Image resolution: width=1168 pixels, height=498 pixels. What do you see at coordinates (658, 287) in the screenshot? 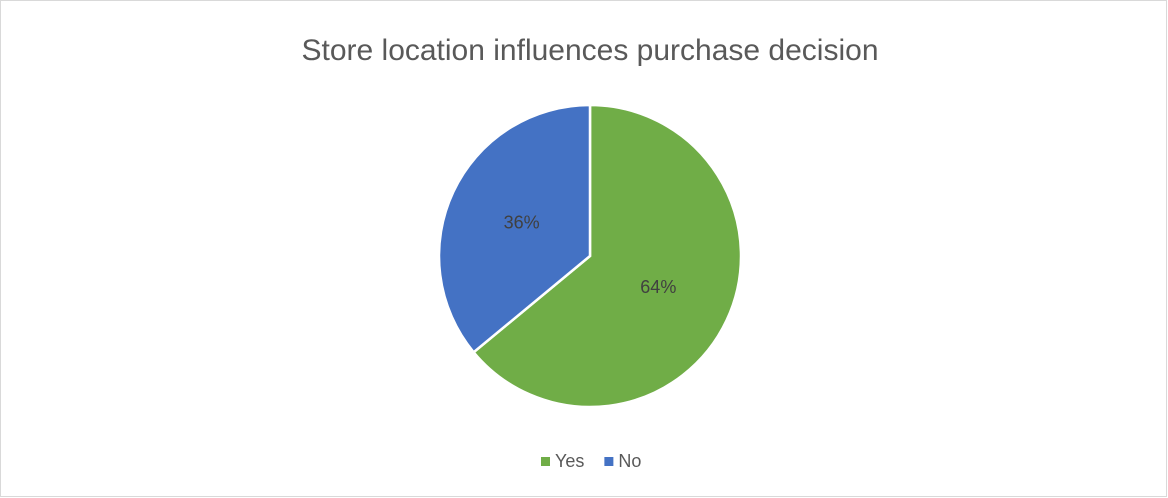
I see `data-label: 64%` at bounding box center [658, 287].